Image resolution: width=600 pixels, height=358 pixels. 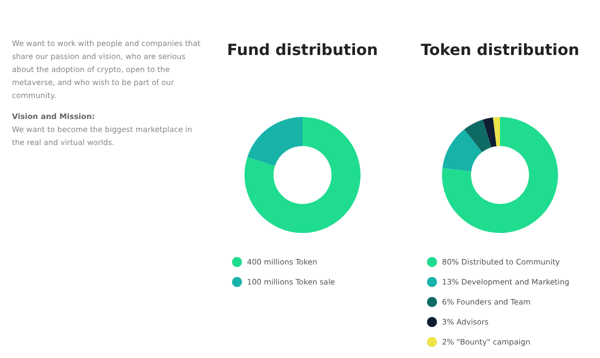 What do you see at coordinates (302, 50) in the screenshot?
I see `chart-title: Fund distribution` at bounding box center [302, 50].